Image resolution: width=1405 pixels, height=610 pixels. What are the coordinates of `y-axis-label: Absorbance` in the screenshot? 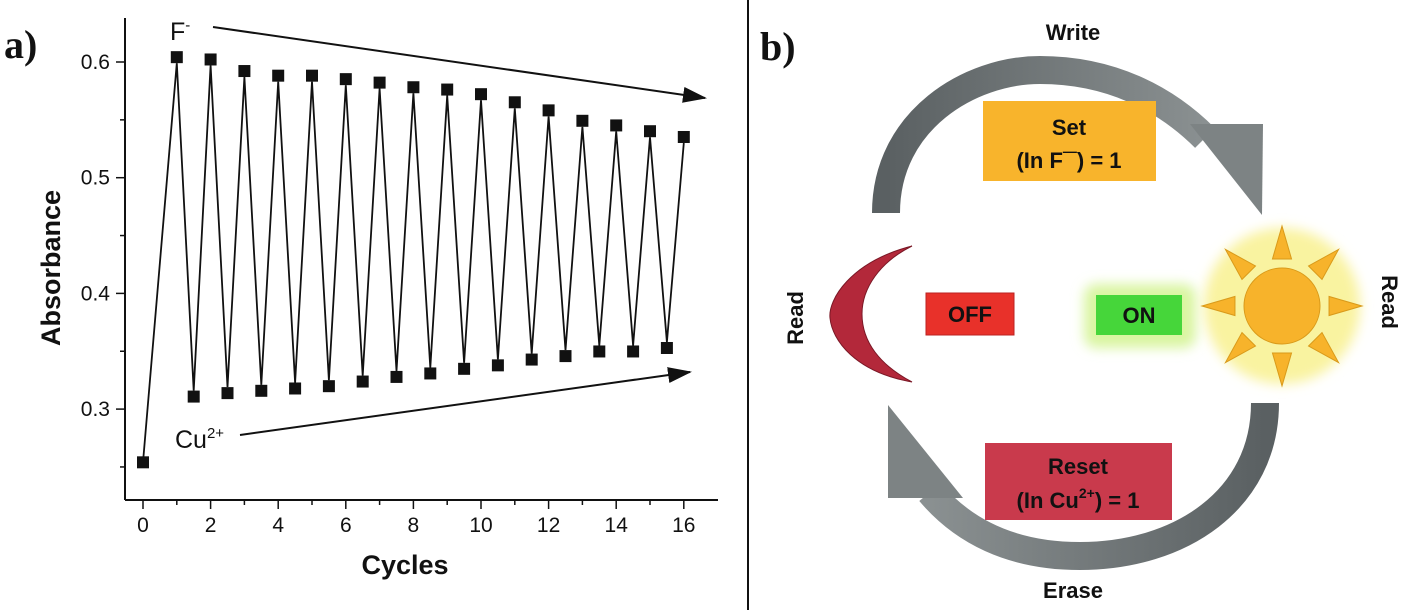 It's located at (51, 268).